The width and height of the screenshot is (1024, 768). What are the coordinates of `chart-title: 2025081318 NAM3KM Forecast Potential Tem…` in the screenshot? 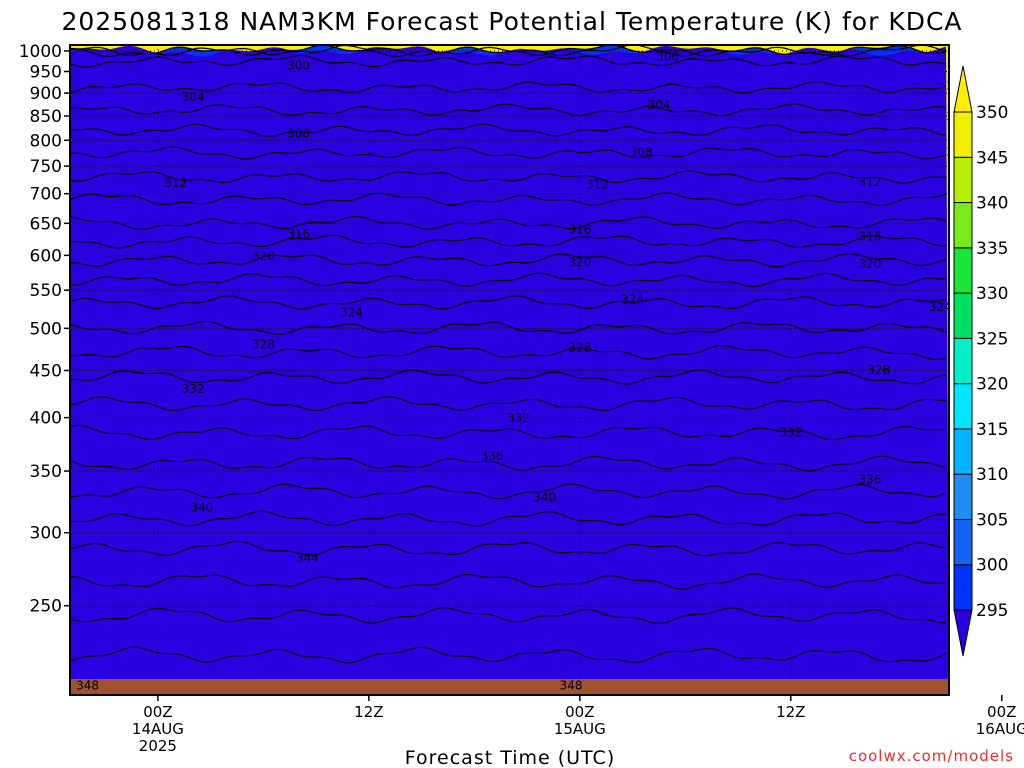 It's located at (511, 21).